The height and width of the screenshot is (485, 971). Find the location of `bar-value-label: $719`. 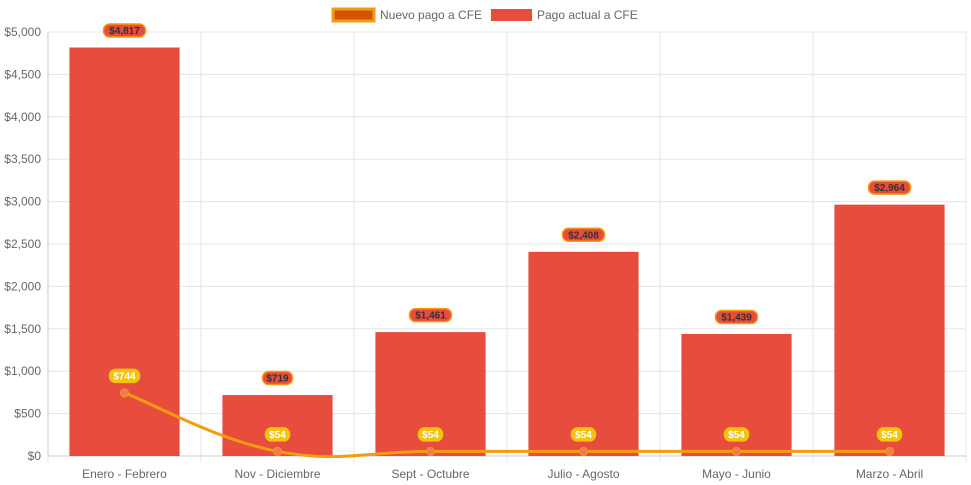

bar-value-label: $719 is located at coordinates (277, 379).